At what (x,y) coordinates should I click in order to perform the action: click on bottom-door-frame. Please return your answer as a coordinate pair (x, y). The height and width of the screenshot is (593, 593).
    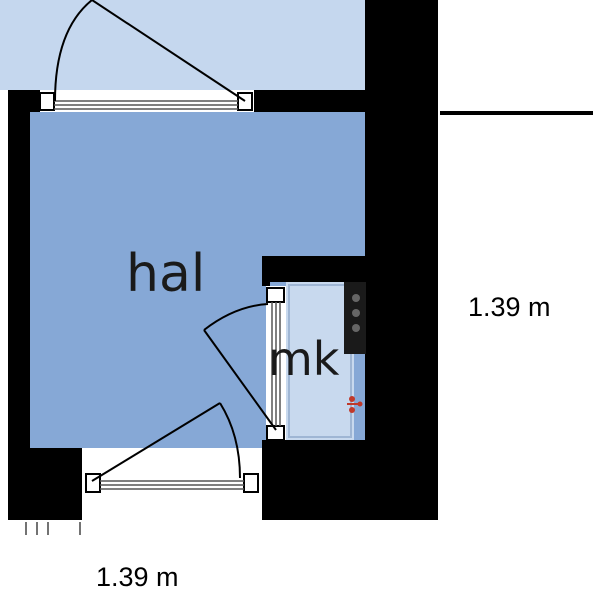
    Looking at the image, I should click on (172, 483).